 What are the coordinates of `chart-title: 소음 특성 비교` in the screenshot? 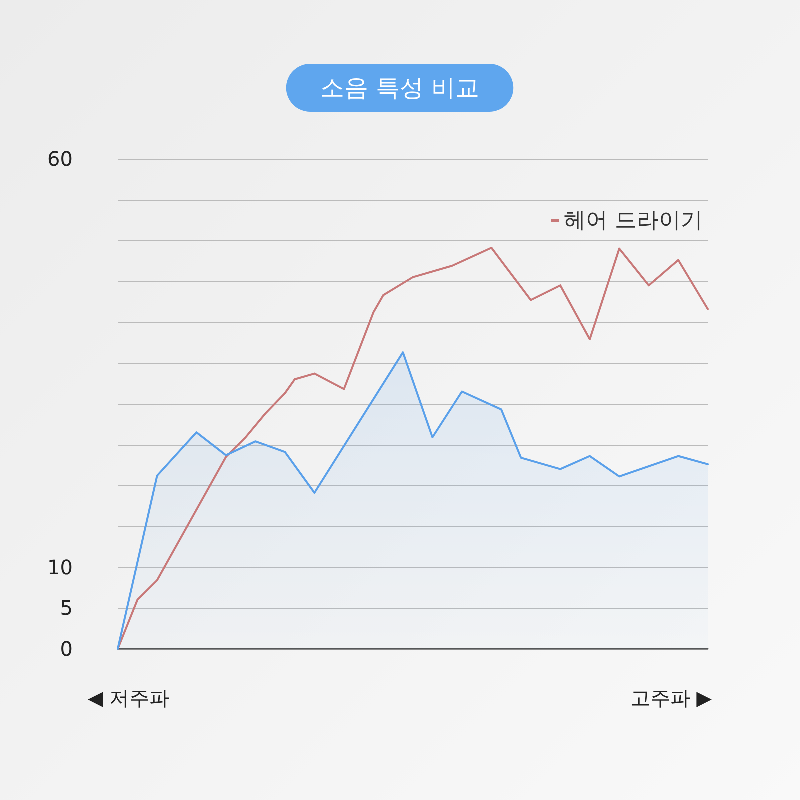 It's located at (400, 88).